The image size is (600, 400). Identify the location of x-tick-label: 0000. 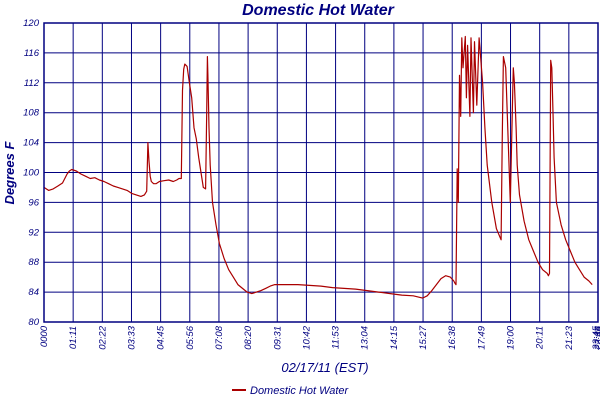
(44, 336).